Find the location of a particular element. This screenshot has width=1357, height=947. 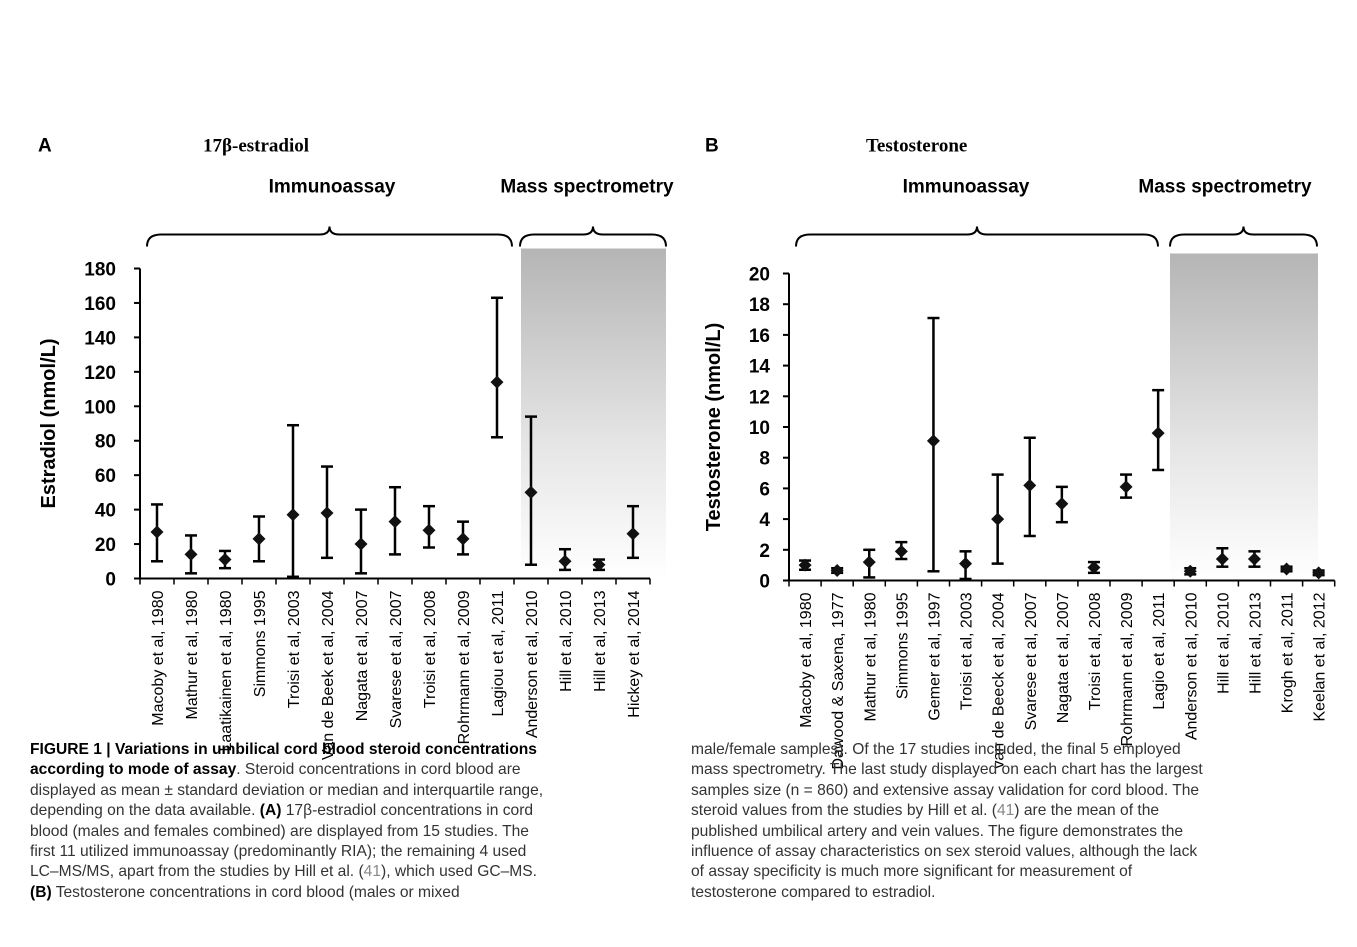

y-tick-label: 100 is located at coordinates (100, 407).